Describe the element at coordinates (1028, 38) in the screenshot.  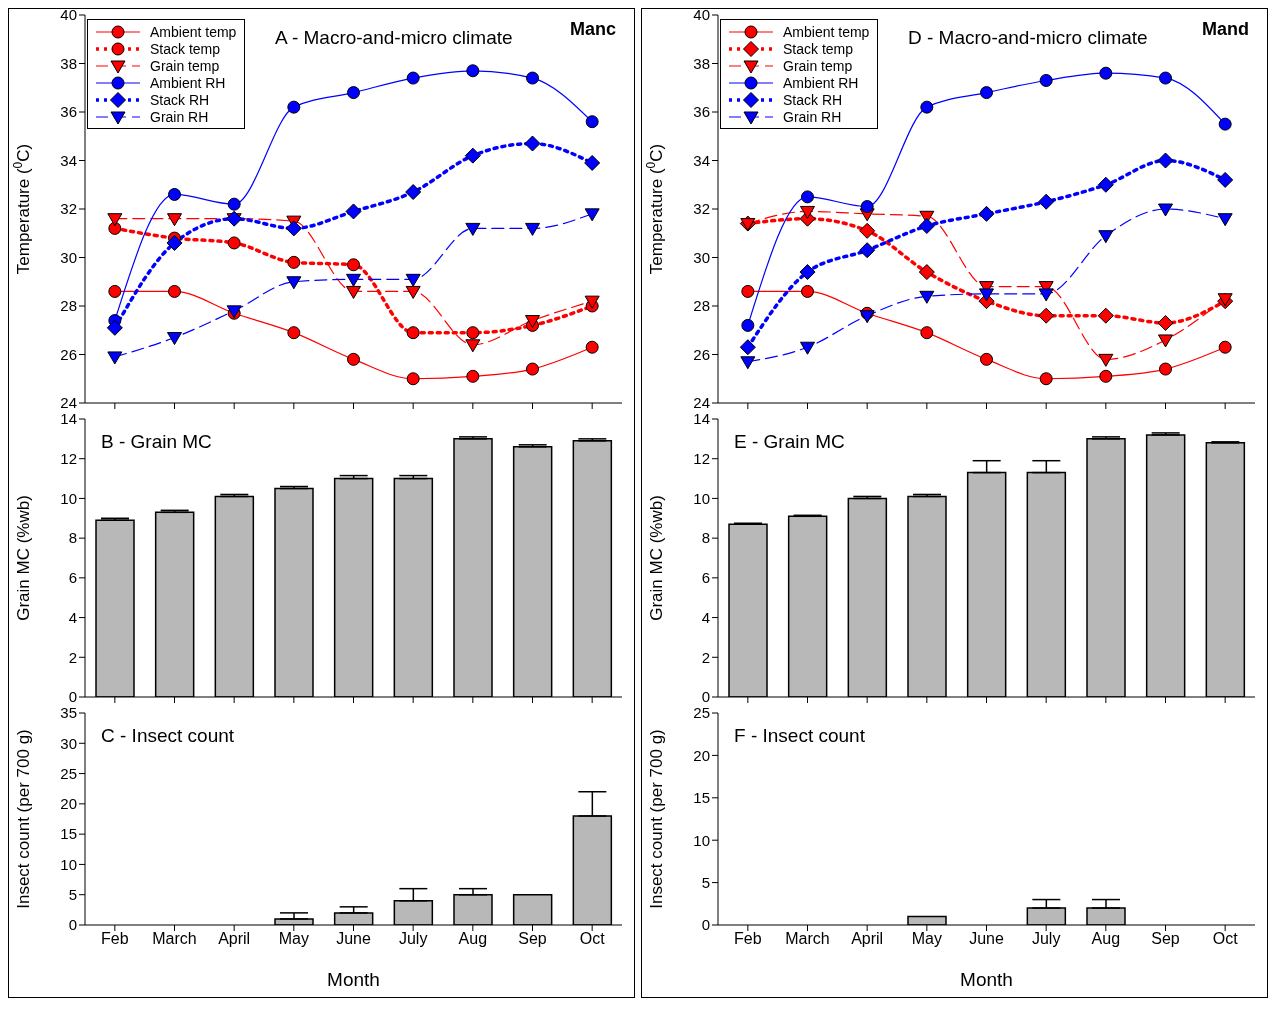
I see `text: D - Macro-and-micro climate` at that location.